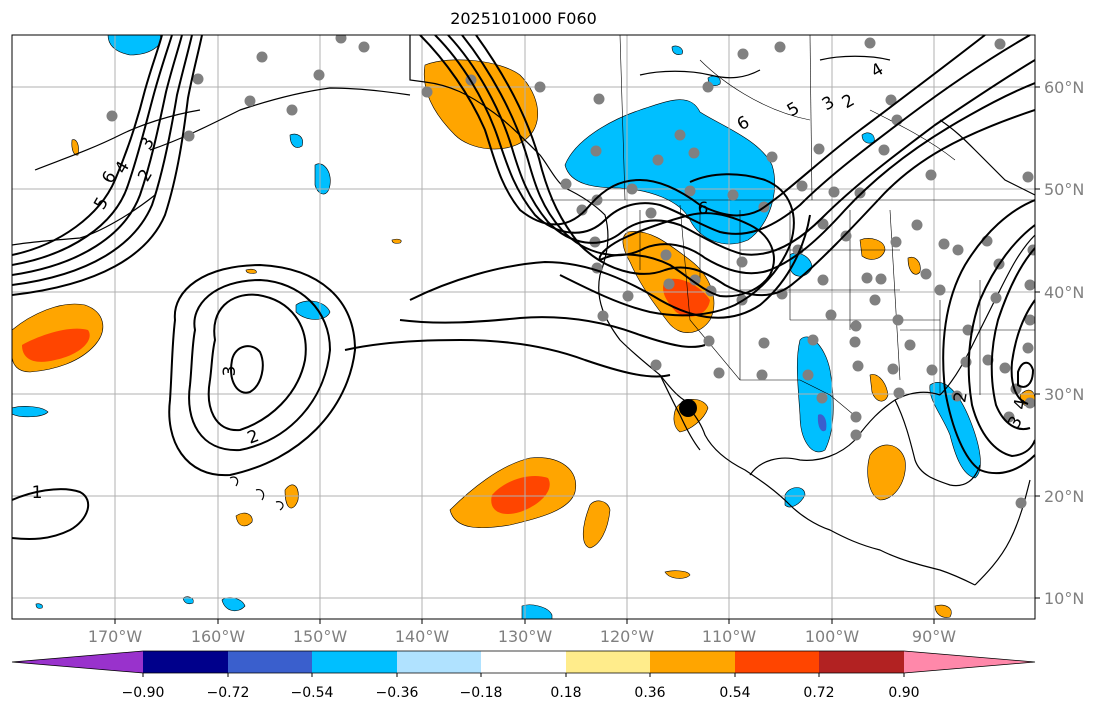 This screenshot has width=1105, height=712. What do you see at coordinates (230, 371) in the screenshot?
I see `contour-label: 3` at bounding box center [230, 371].